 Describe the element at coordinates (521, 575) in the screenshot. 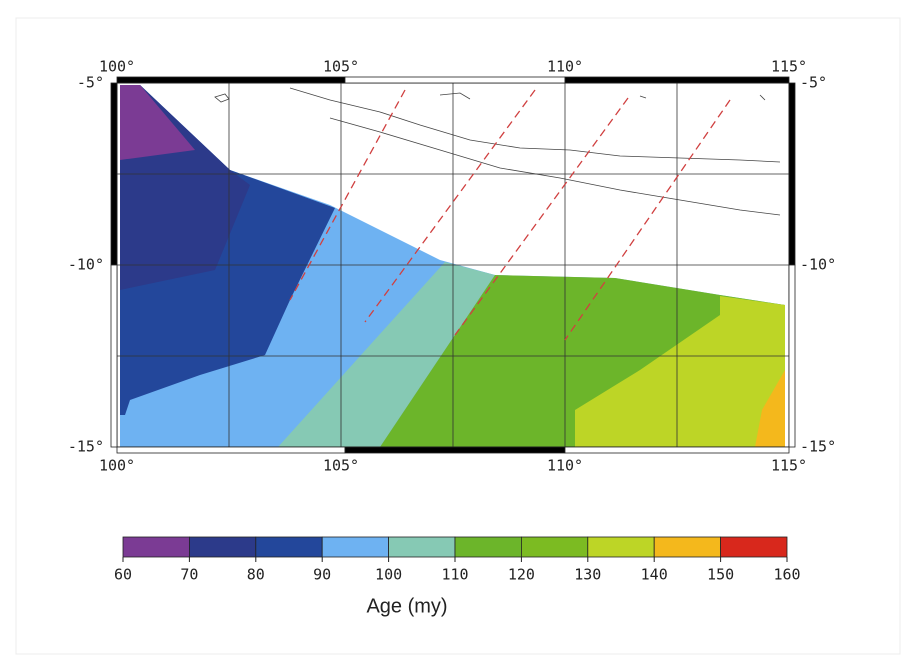

I see `colorbar-tick-label: 120` at that location.